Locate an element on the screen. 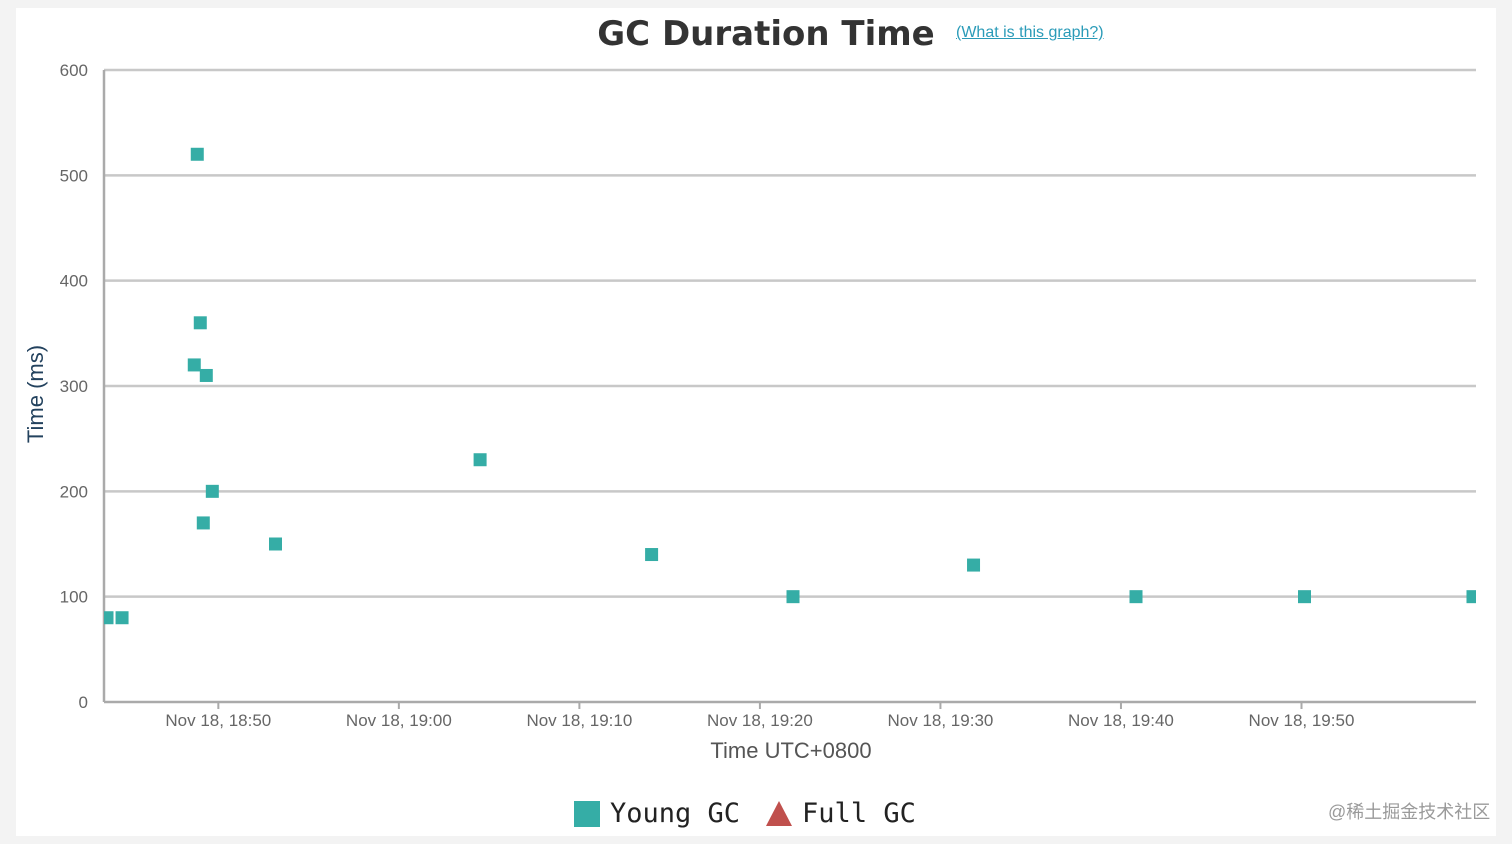  legend-item-young-gc: Young GC is located at coordinates (657, 813).